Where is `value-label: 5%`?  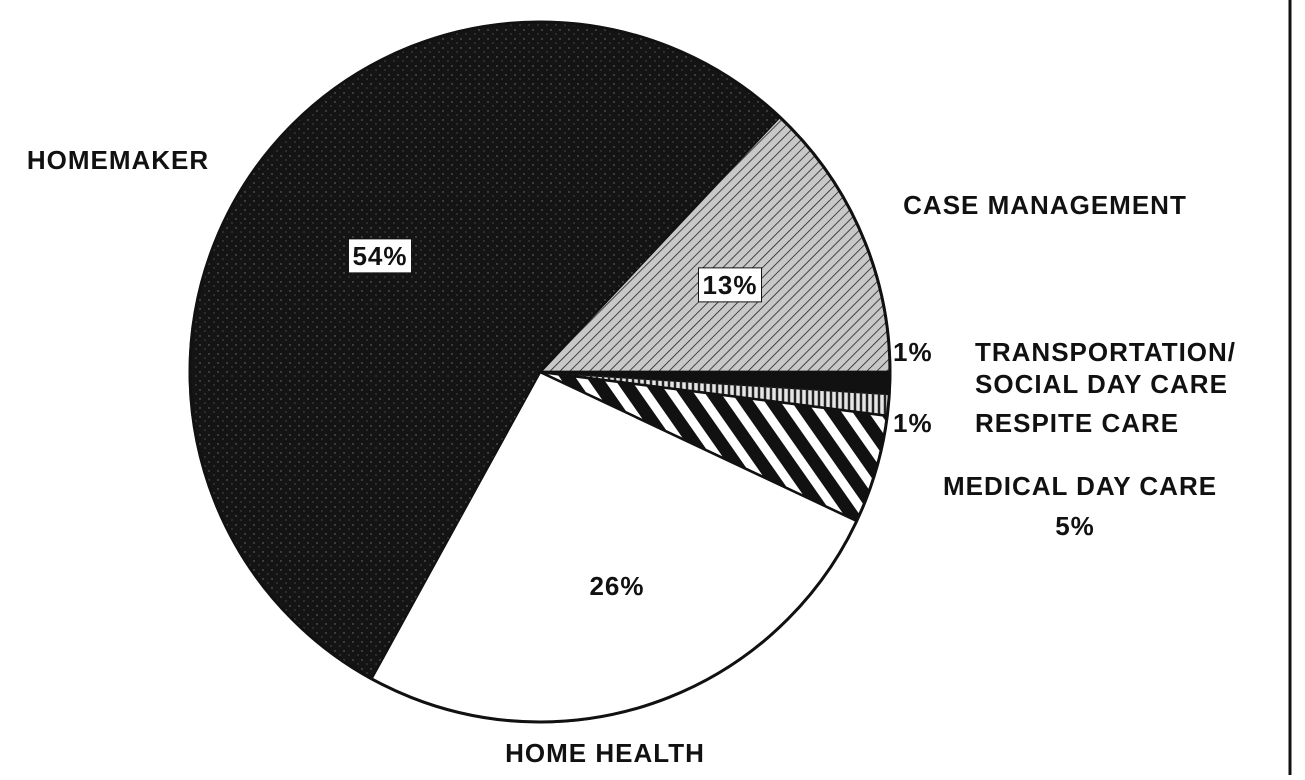
value-label: 5% is located at coordinates (1075, 526).